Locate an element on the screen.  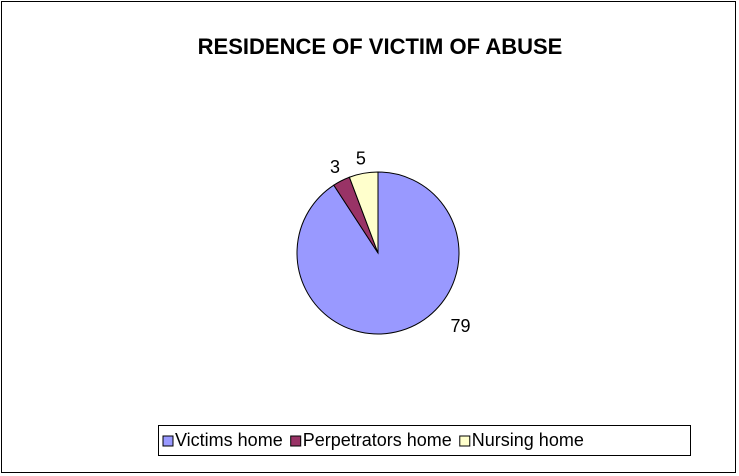
data-label: 5 is located at coordinates (361, 158).